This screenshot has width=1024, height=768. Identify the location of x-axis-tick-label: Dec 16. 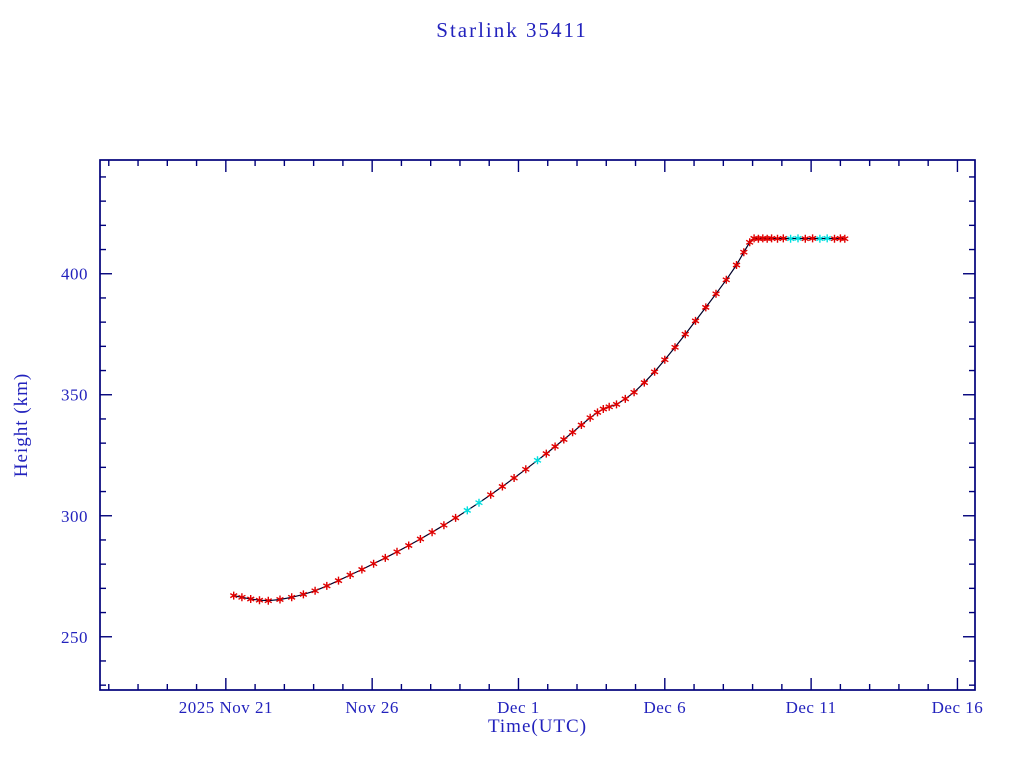
(958, 707).